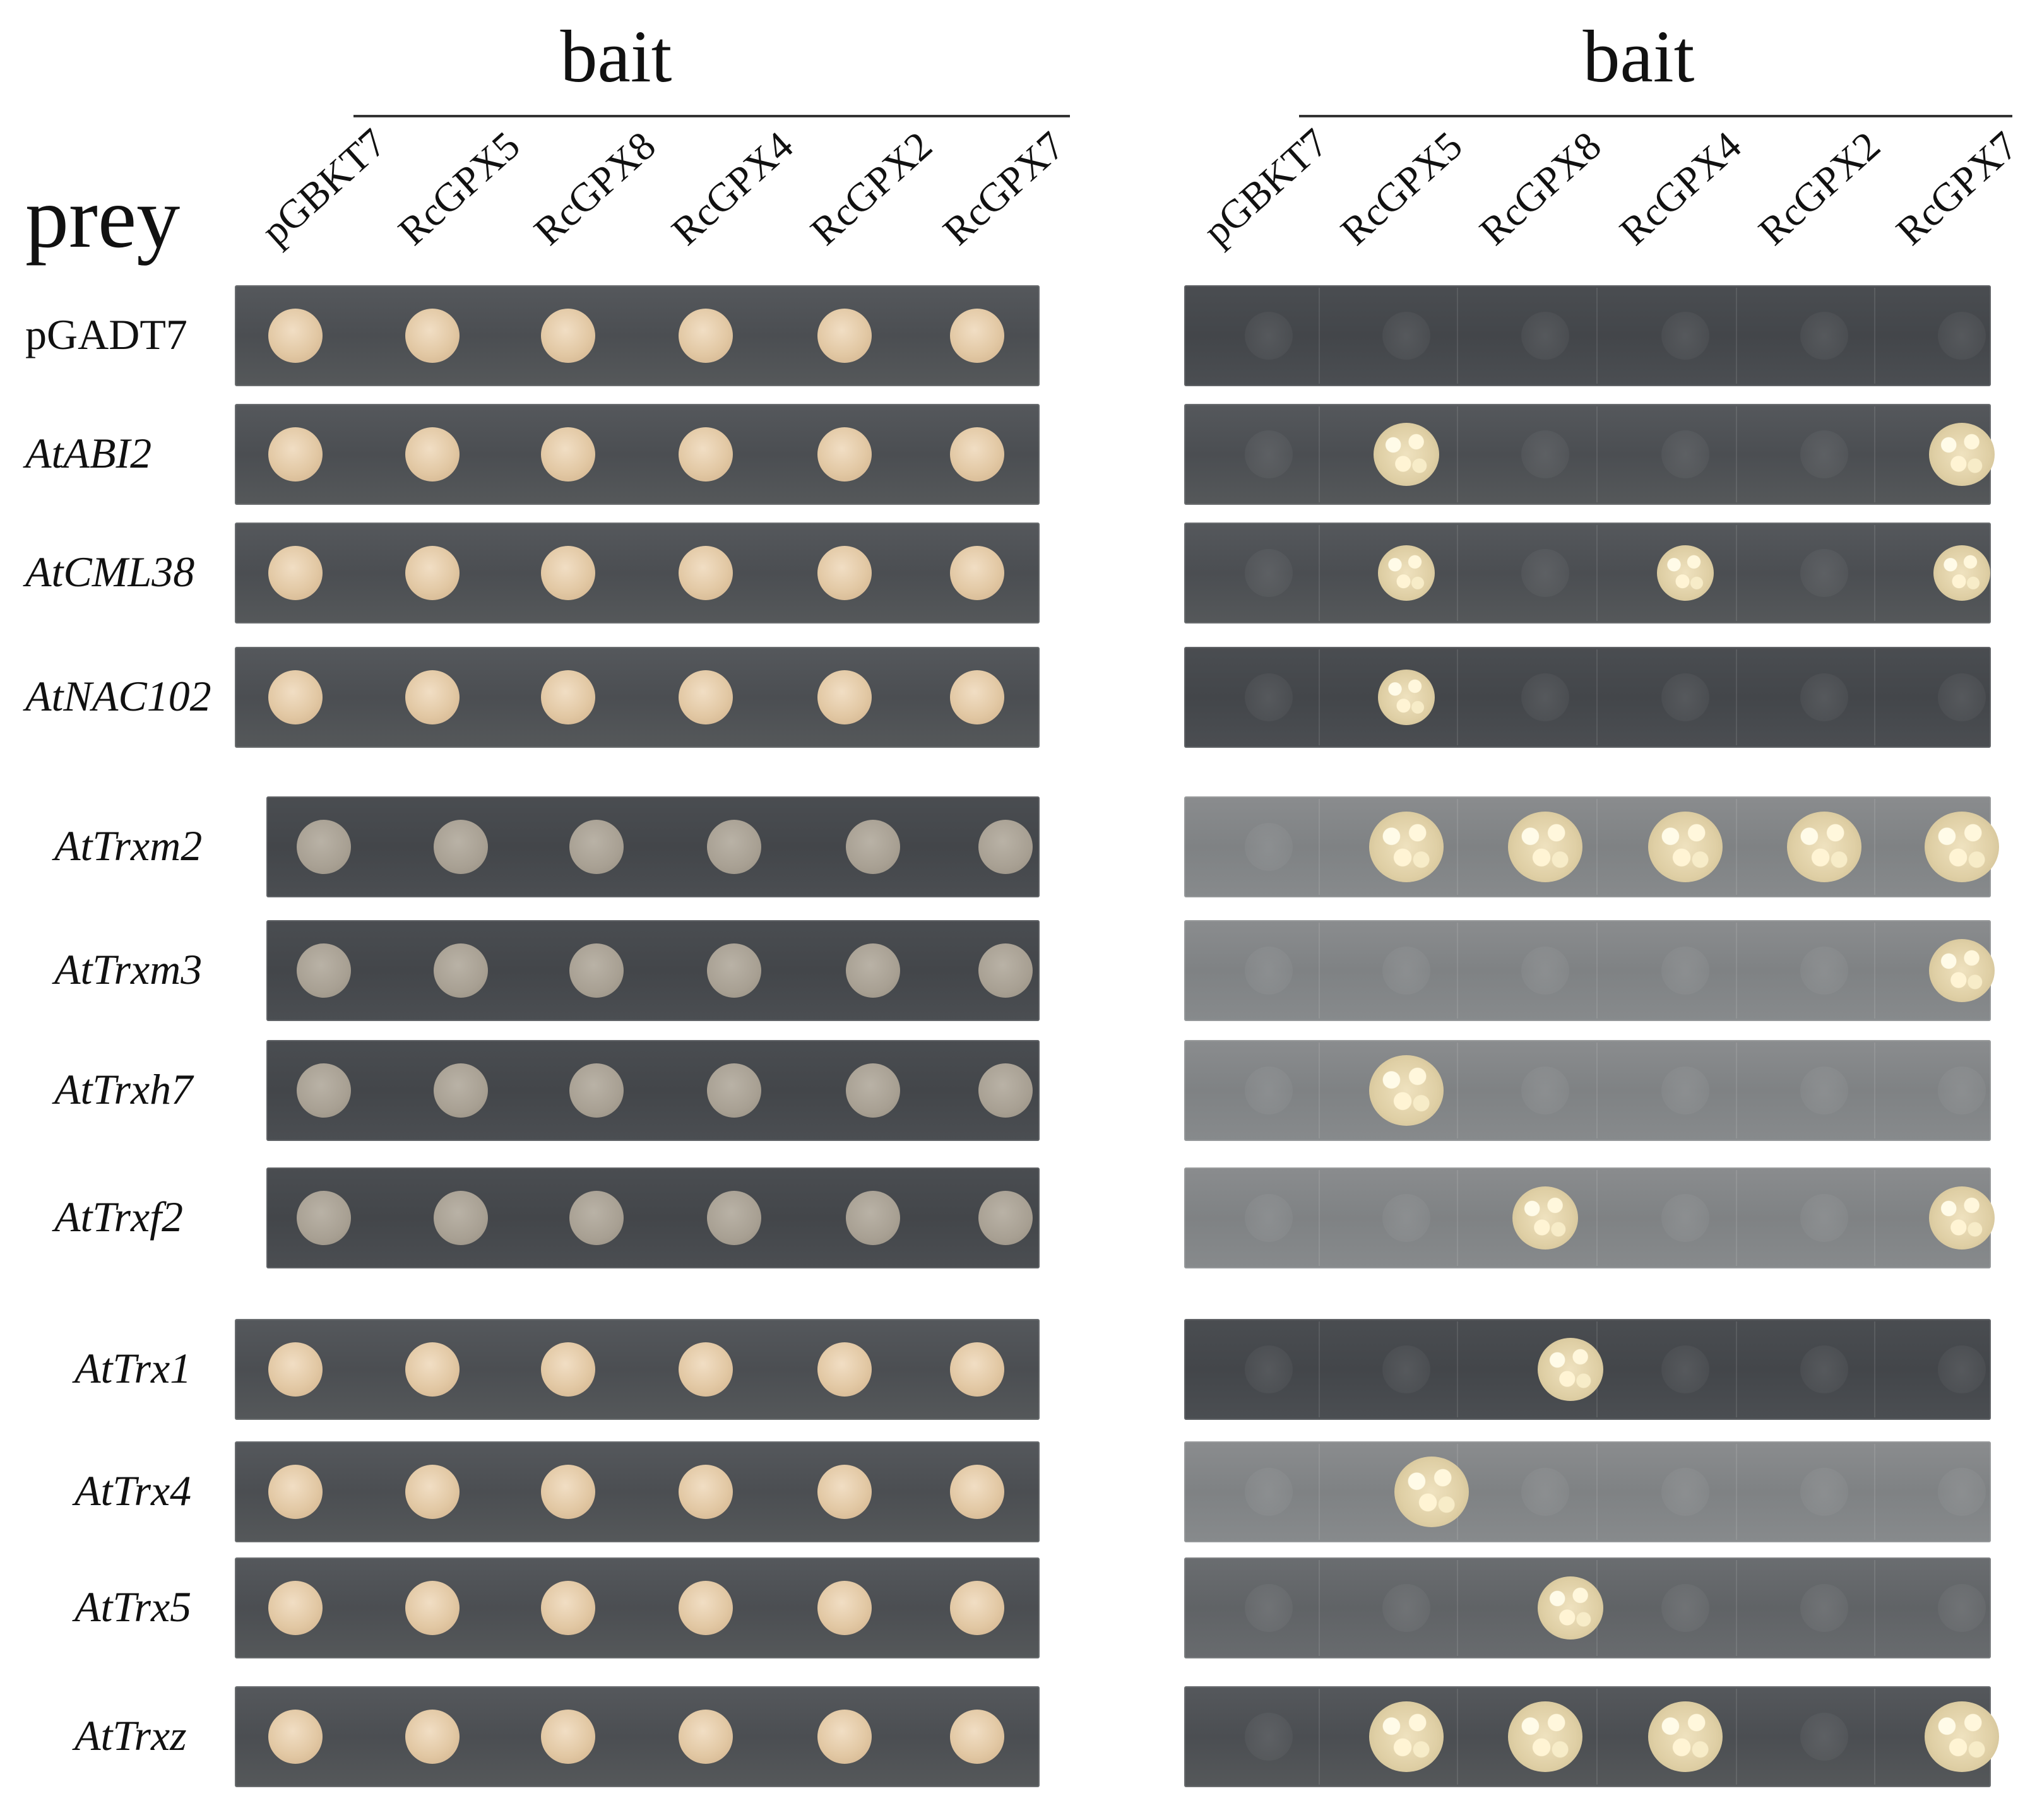  I want to click on right-plate-strip-attrxh7, so click(1587, 1090).